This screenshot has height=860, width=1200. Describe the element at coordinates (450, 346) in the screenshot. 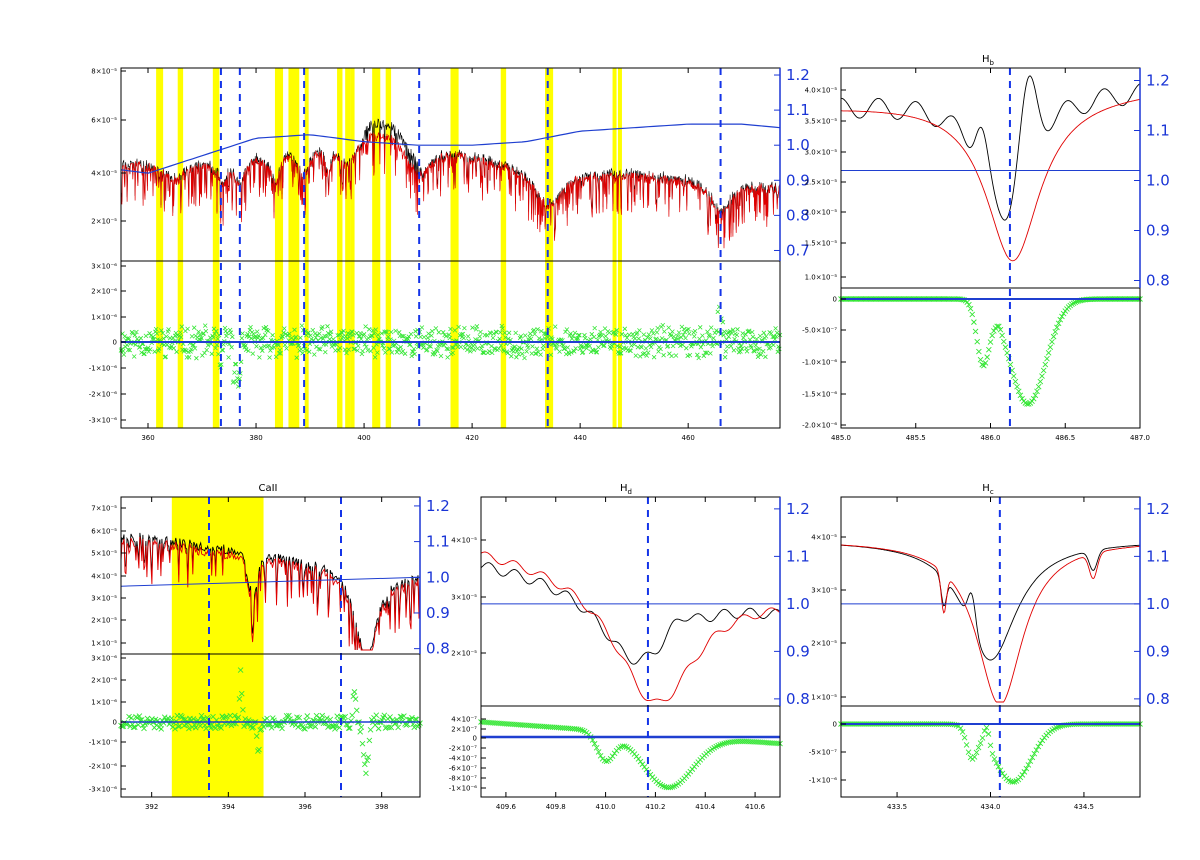

I see `full-residual-plot` at that location.